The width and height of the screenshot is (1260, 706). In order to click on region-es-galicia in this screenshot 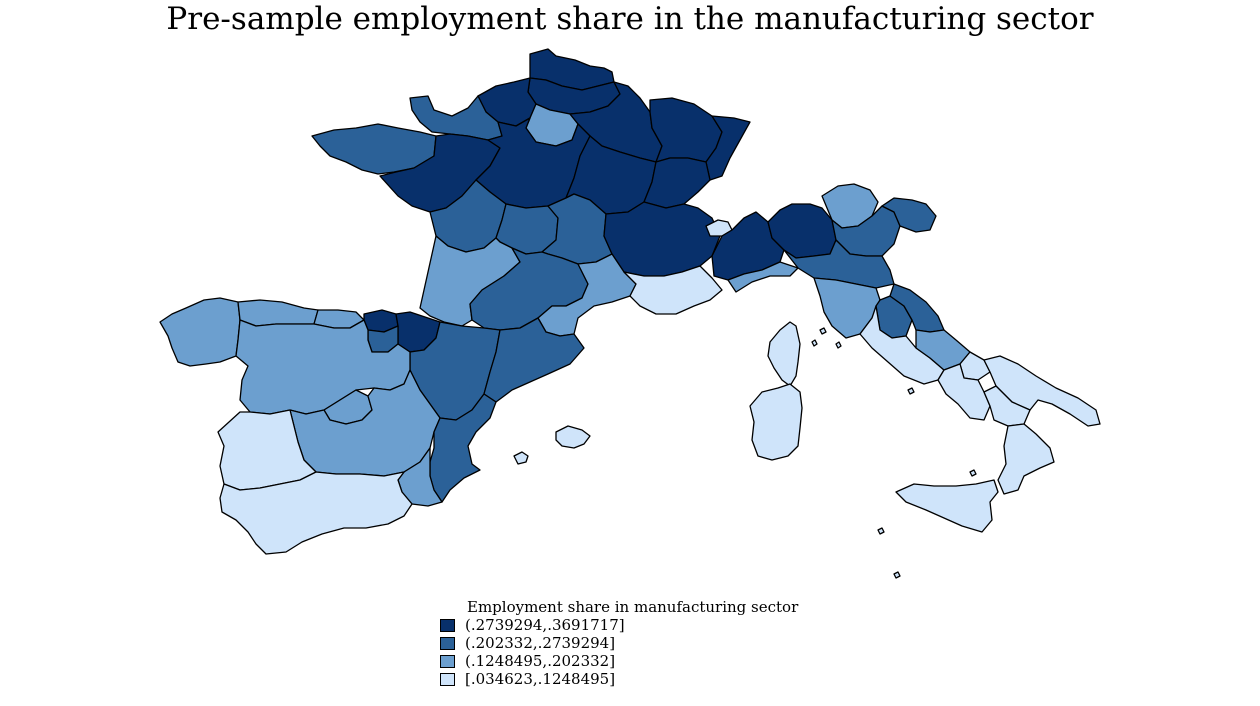, I will do `click(200, 332)`.